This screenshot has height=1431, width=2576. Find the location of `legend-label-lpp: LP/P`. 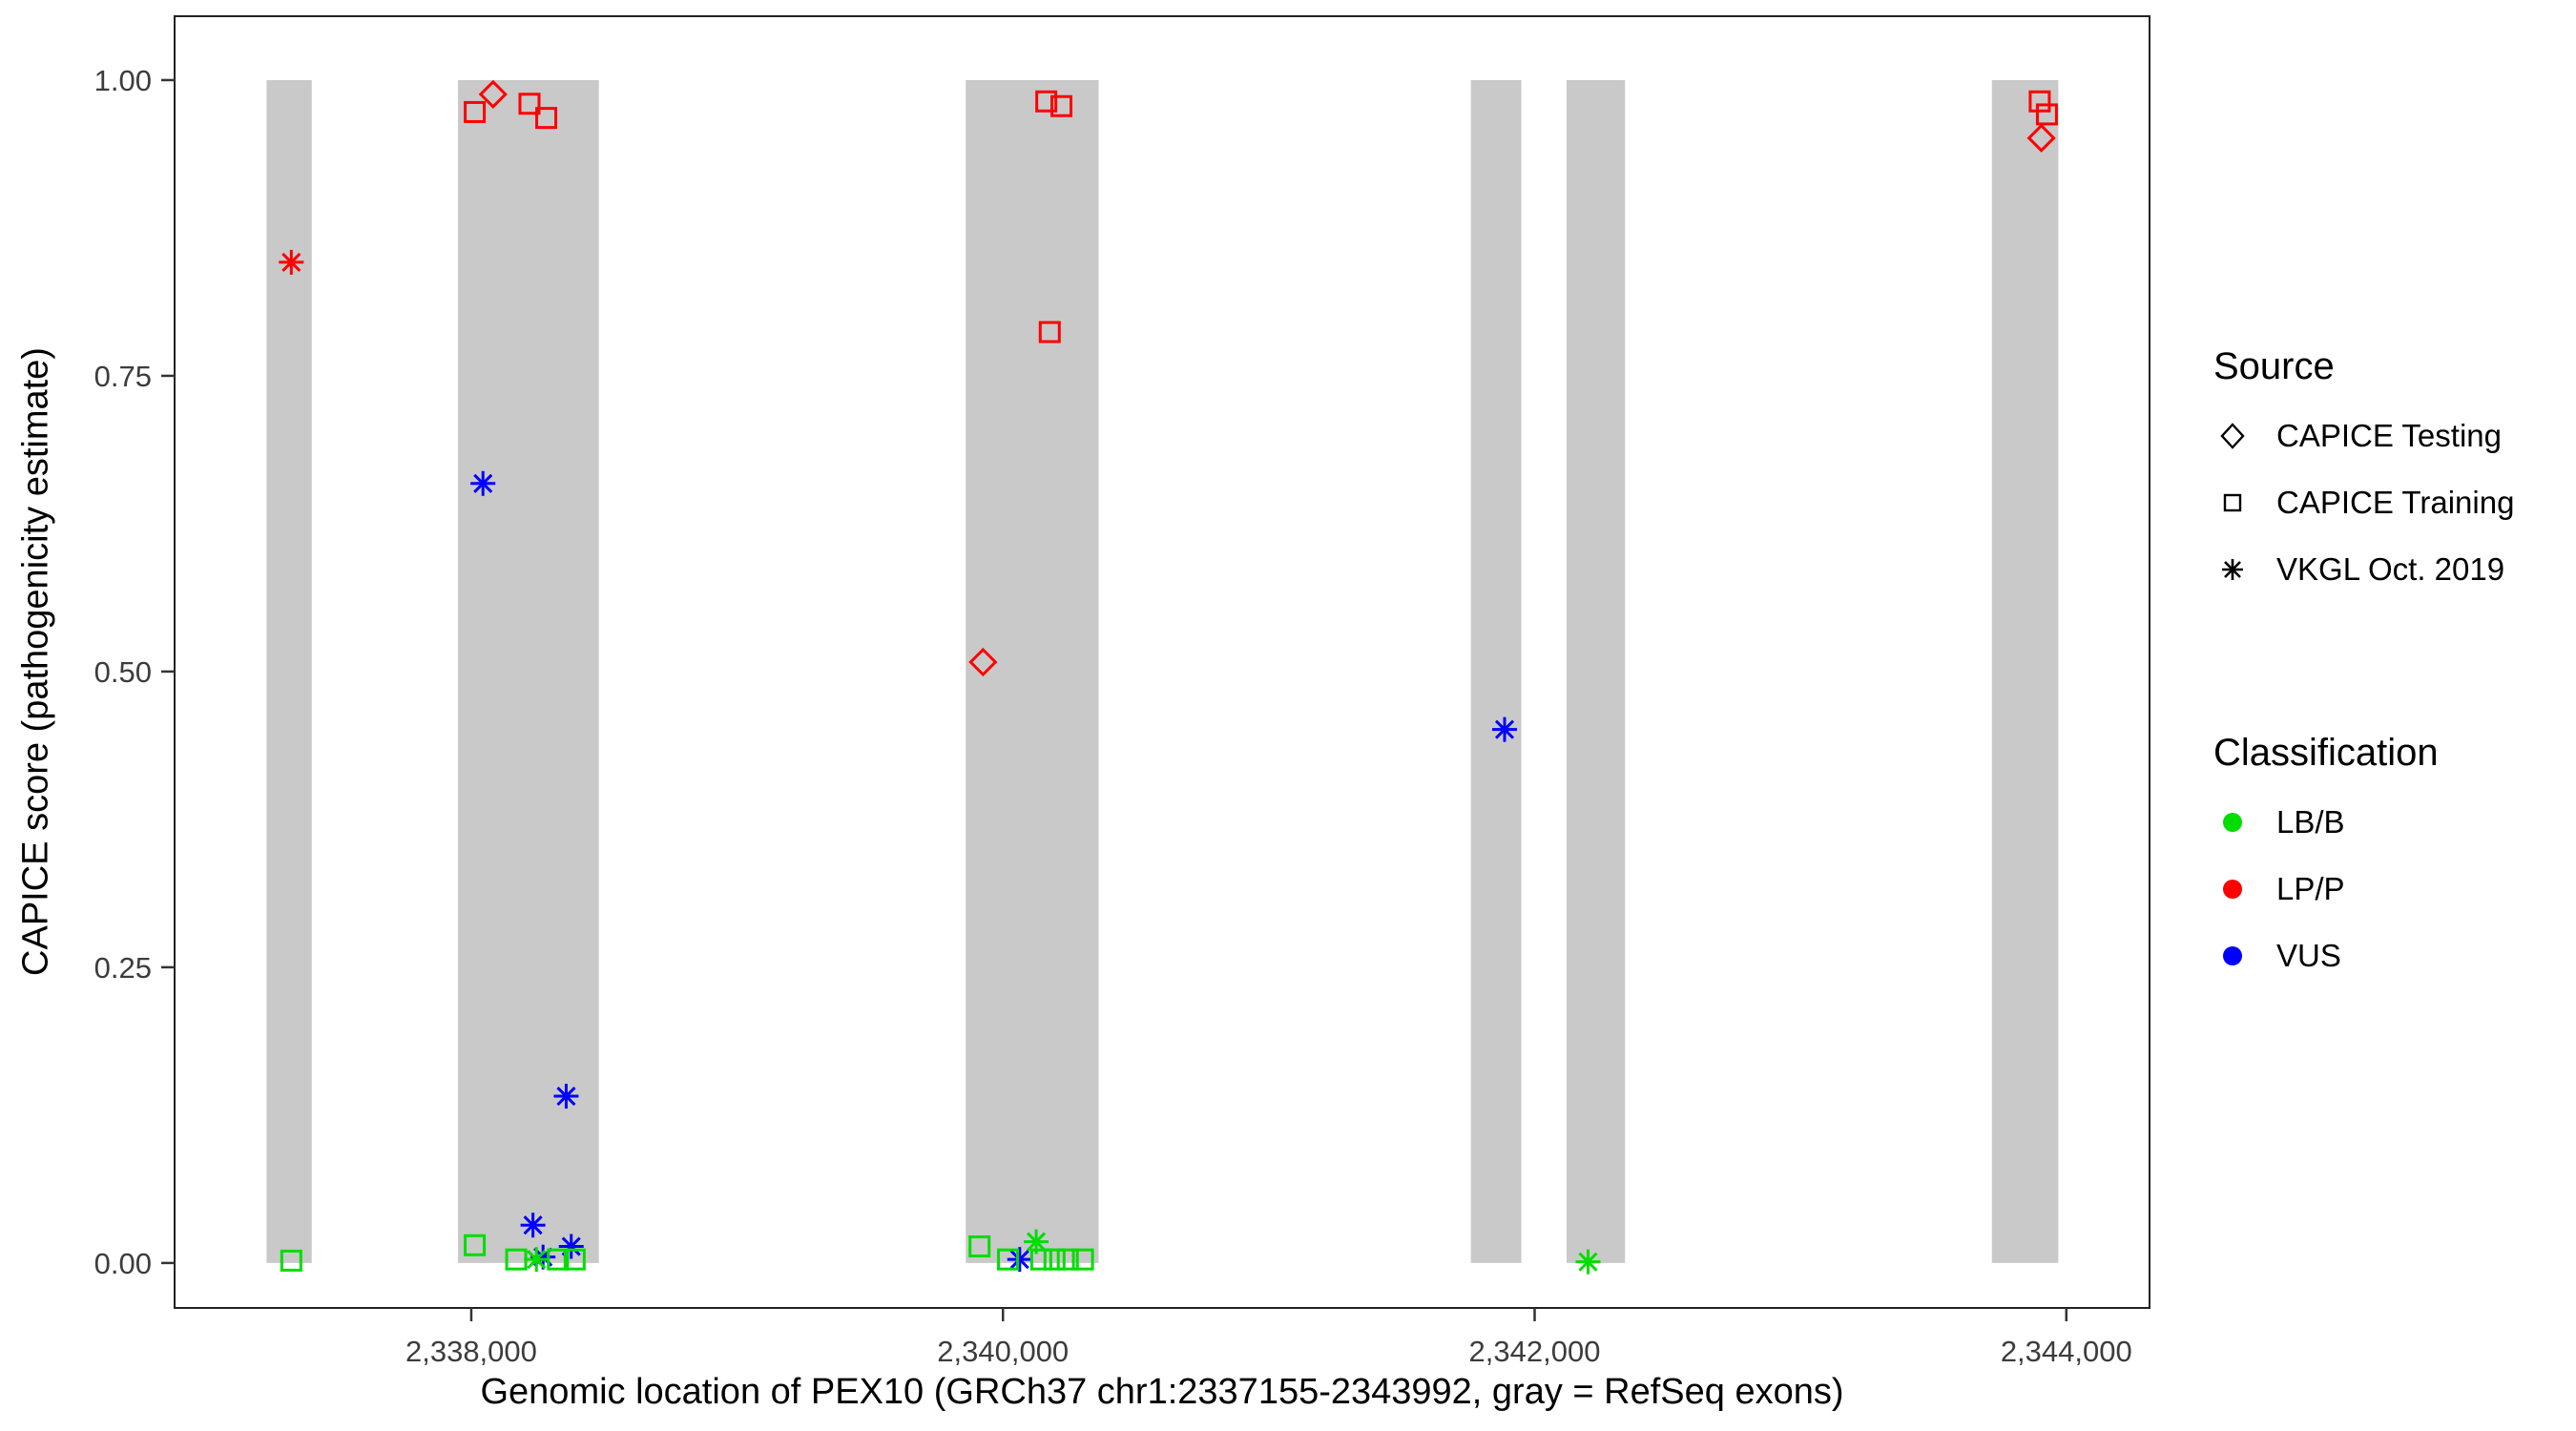

legend-label-lpp: LP/P is located at coordinates (2310, 888).